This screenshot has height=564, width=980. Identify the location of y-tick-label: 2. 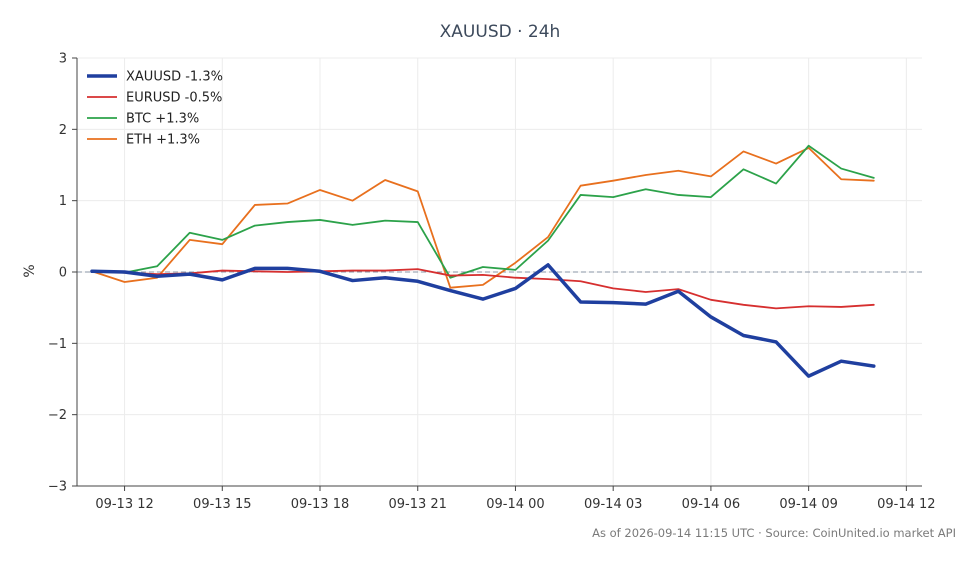
(63, 130).